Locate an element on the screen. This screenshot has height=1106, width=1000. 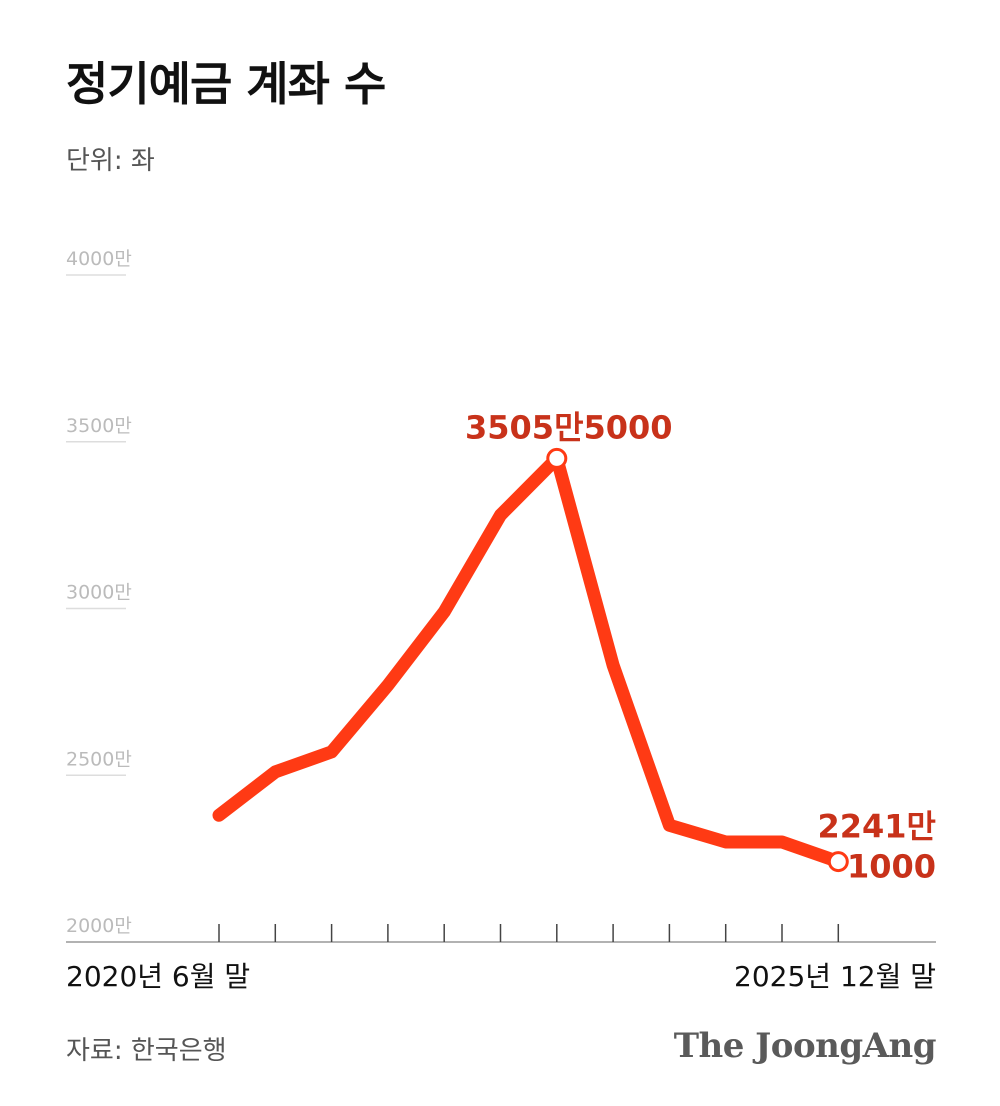
unit-label: 단위: 좌 is located at coordinates (110, 161).